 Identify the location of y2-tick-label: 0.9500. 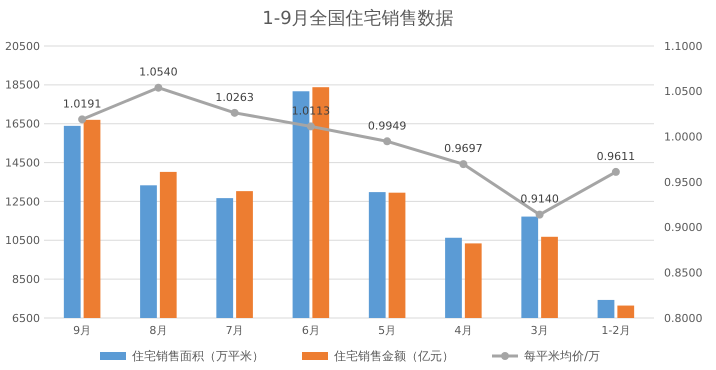
(683, 182).